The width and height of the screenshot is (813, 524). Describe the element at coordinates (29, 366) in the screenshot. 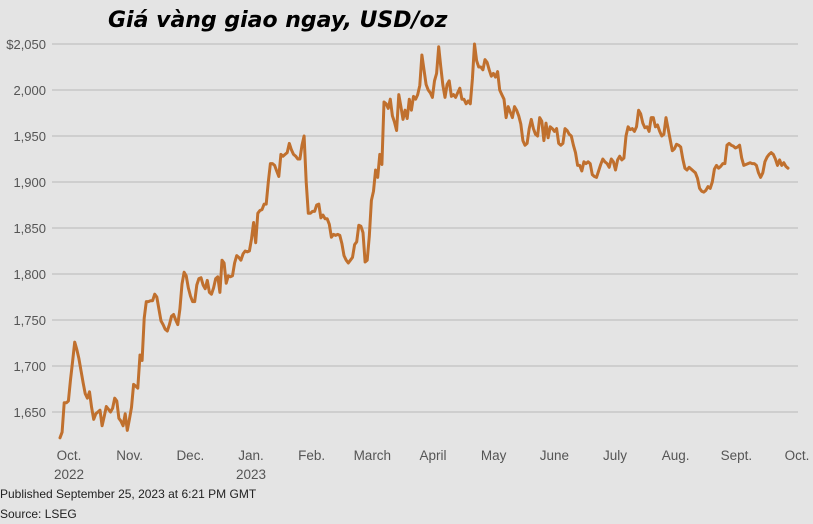

I see `y-tick-label: 1,700` at that location.